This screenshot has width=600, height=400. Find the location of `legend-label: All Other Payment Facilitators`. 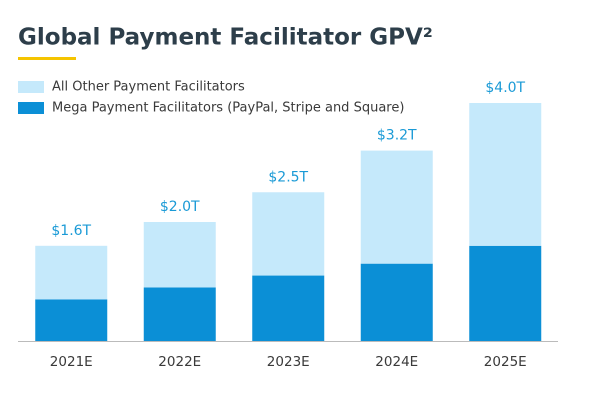

legend-label: All Other Payment Facilitators is located at coordinates (148, 87).